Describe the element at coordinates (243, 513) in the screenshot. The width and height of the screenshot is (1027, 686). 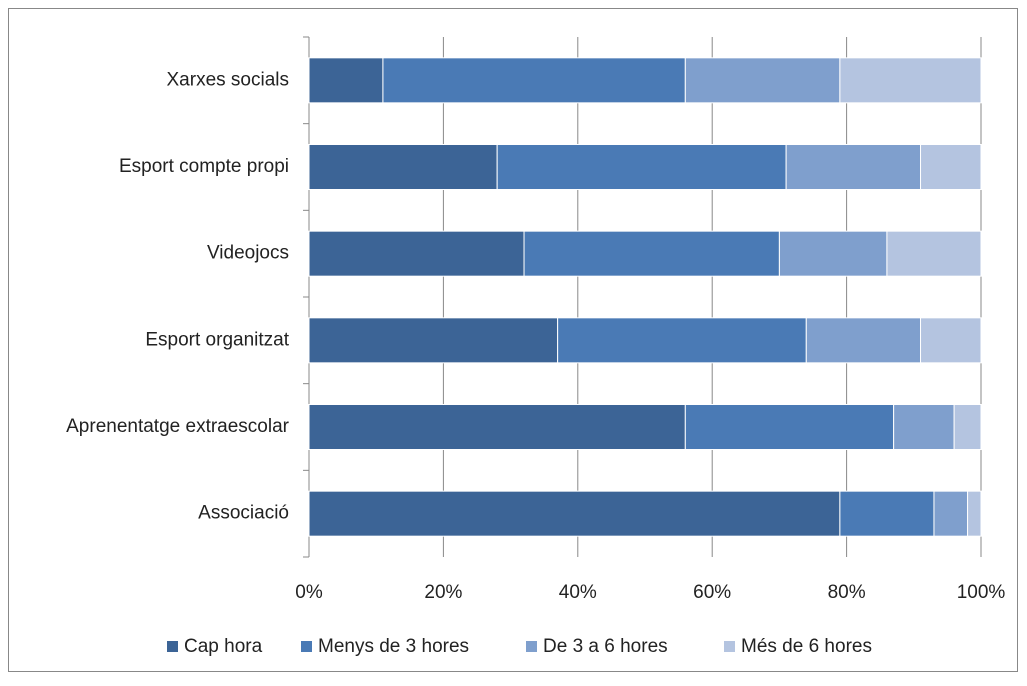
I see `y-tick-label: Associació` at that location.